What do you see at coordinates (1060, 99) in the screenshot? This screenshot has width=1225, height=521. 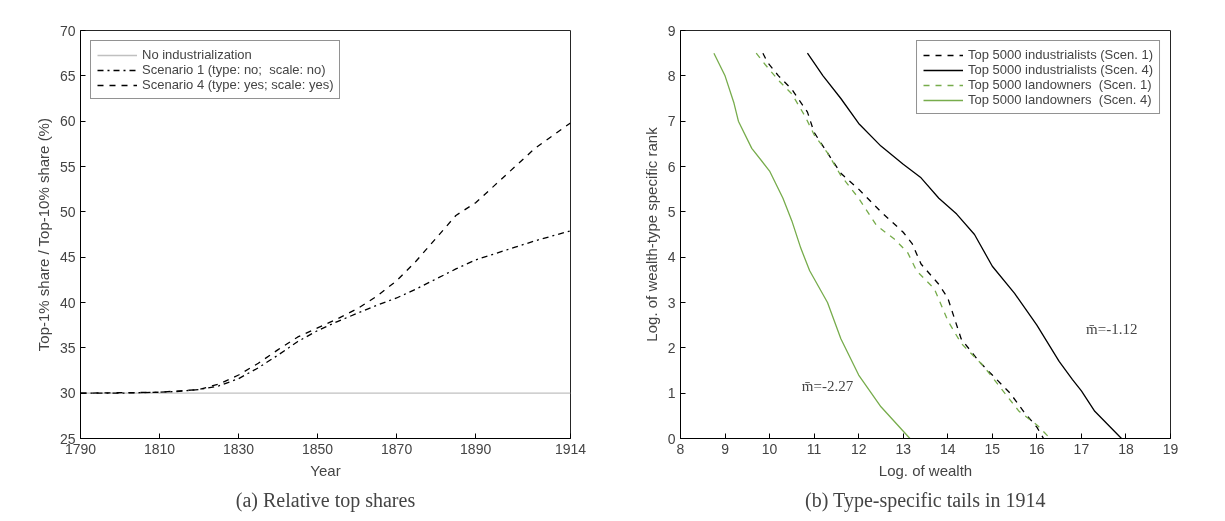 I see `legend-label: Top 5000 landowners (Scen. 4)` at bounding box center [1060, 99].